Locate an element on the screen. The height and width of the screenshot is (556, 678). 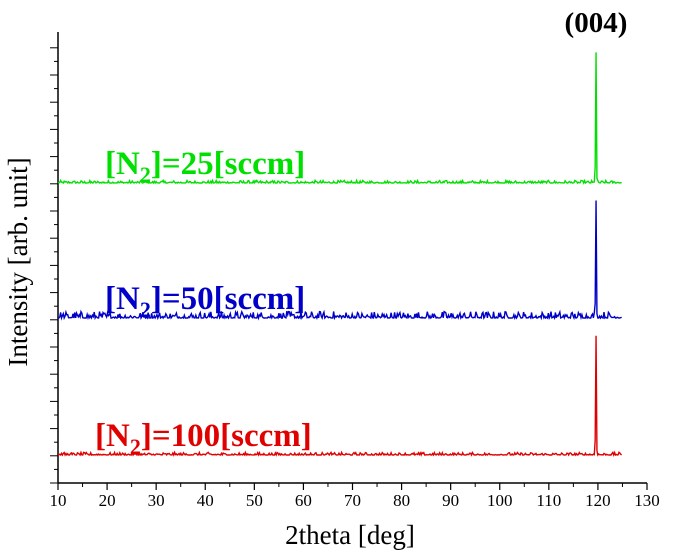
x-tick-label: 70 is located at coordinates (352, 500).